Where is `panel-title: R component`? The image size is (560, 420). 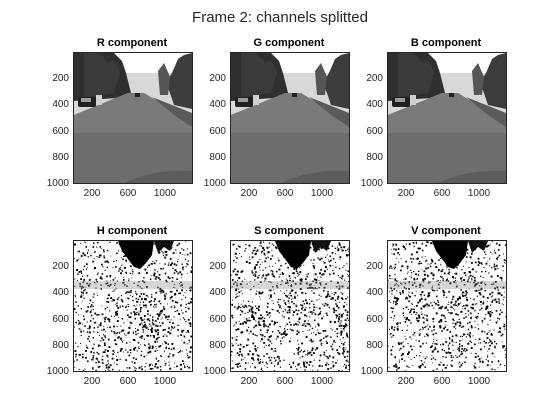
panel-title: R component is located at coordinates (132, 43).